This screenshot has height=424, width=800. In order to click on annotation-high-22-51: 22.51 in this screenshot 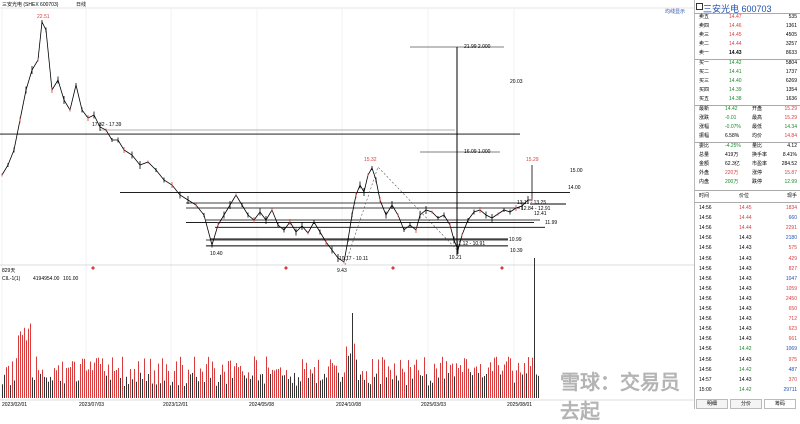, I will do `click(43, 17)`.